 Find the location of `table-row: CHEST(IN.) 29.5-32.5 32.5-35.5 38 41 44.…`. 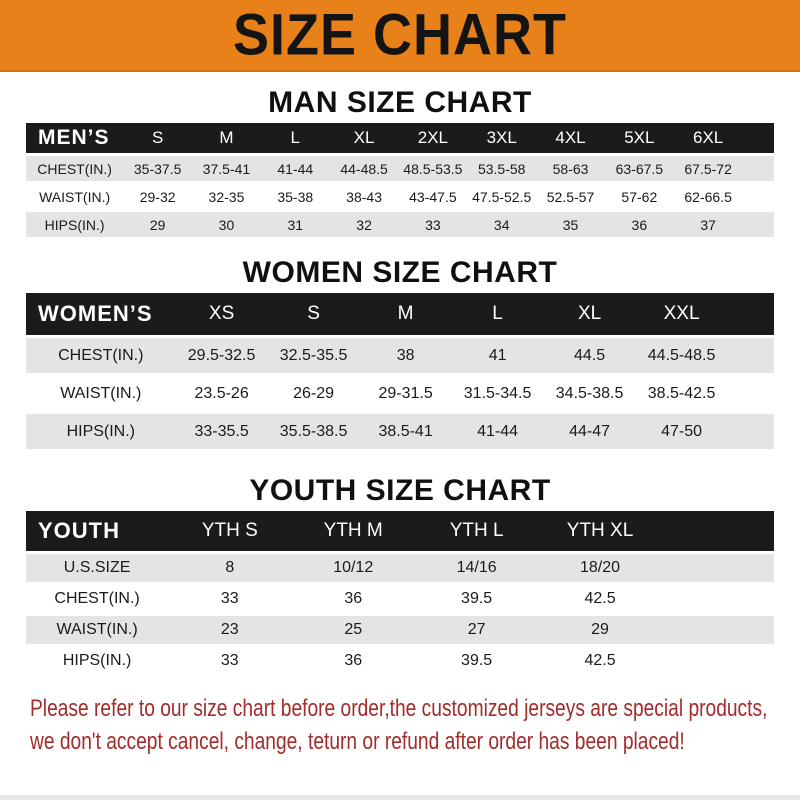

table-row: CHEST(IN.) 29.5-32.5 32.5-35.5 38 41 44.… is located at coordinates (400, 355).